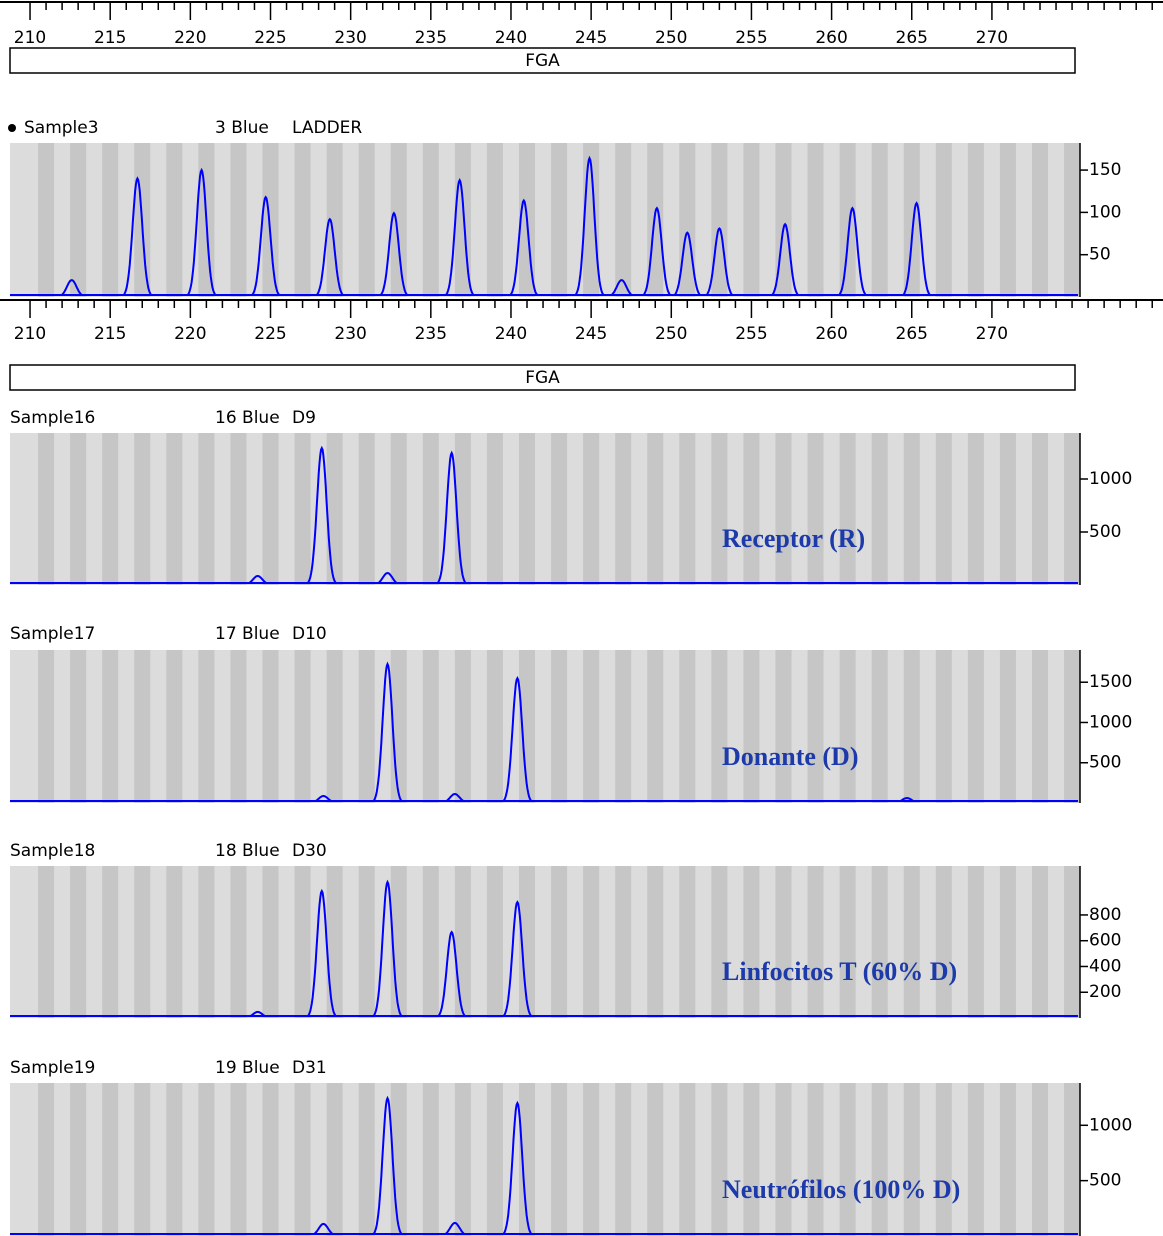  I want to click on x-tick-label: 265, so click(912, 334).